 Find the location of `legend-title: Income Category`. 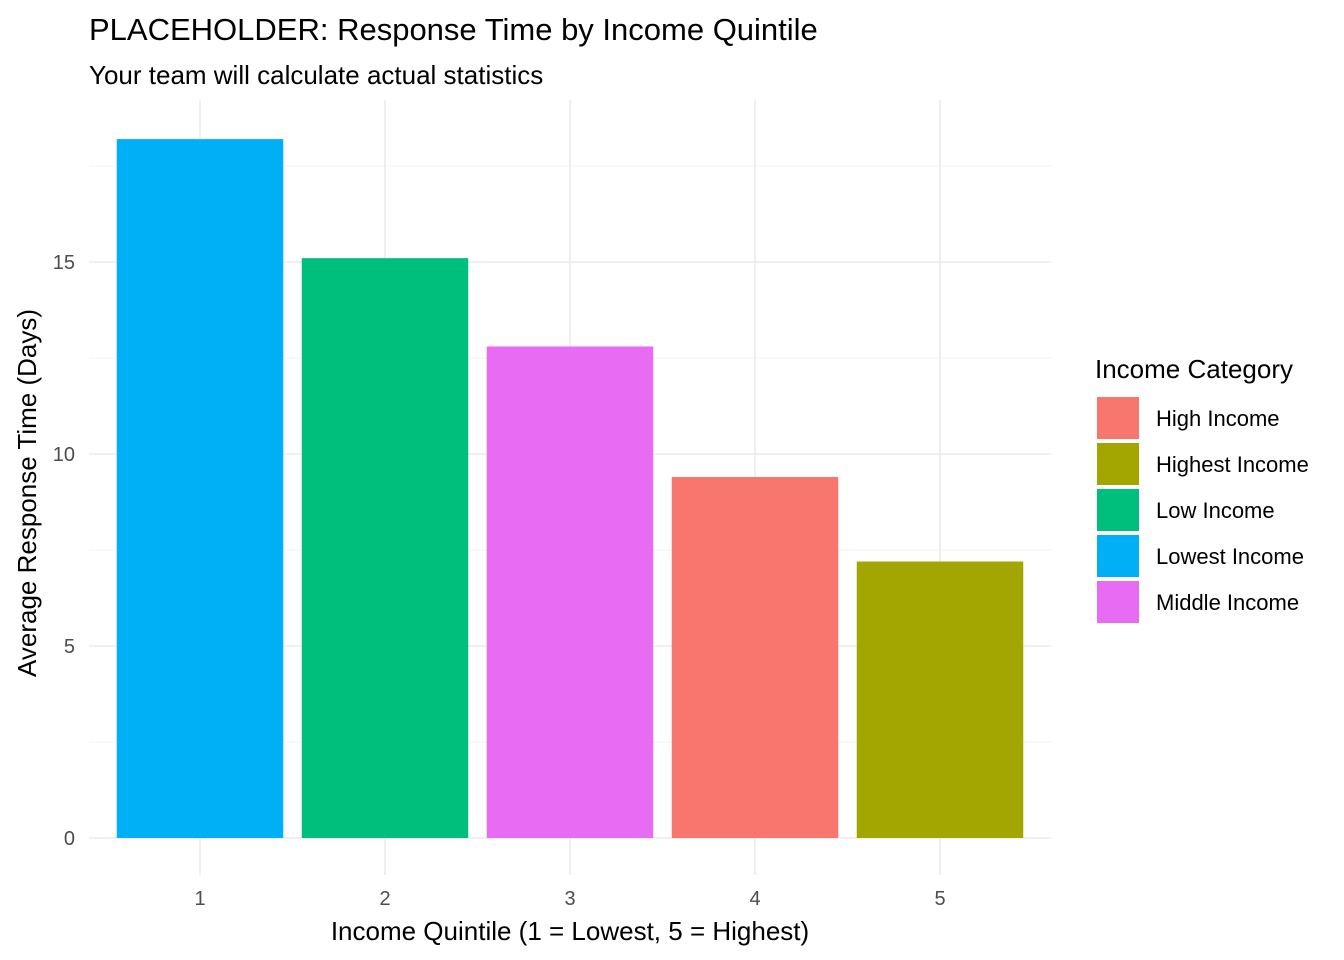

legend-title: Income Category is located at coordinates (1194, 369).